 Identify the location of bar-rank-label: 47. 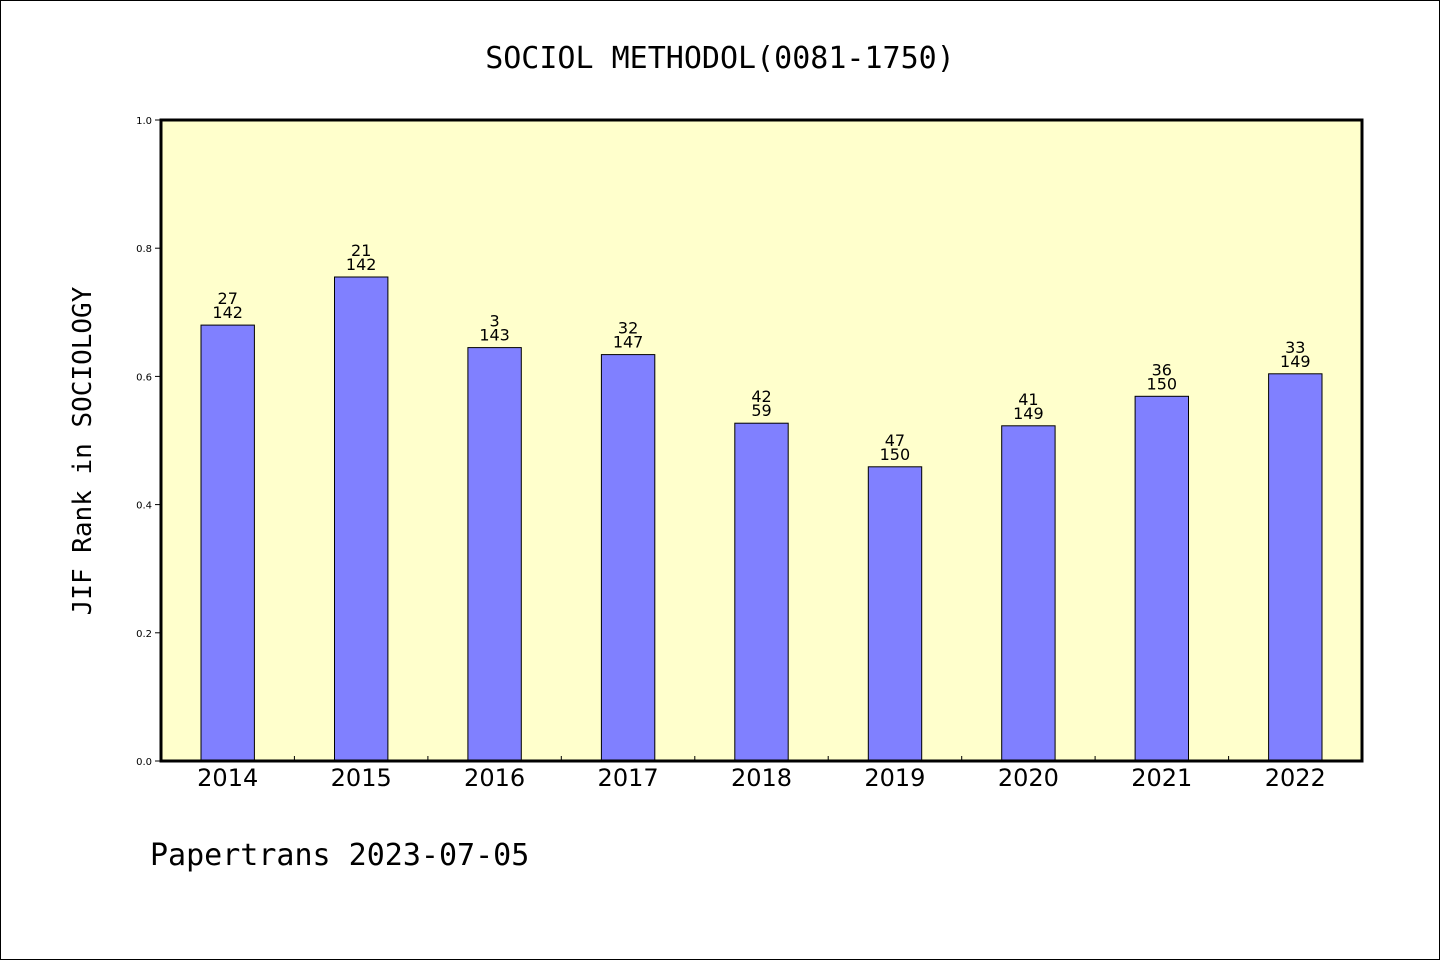
(895, 440).